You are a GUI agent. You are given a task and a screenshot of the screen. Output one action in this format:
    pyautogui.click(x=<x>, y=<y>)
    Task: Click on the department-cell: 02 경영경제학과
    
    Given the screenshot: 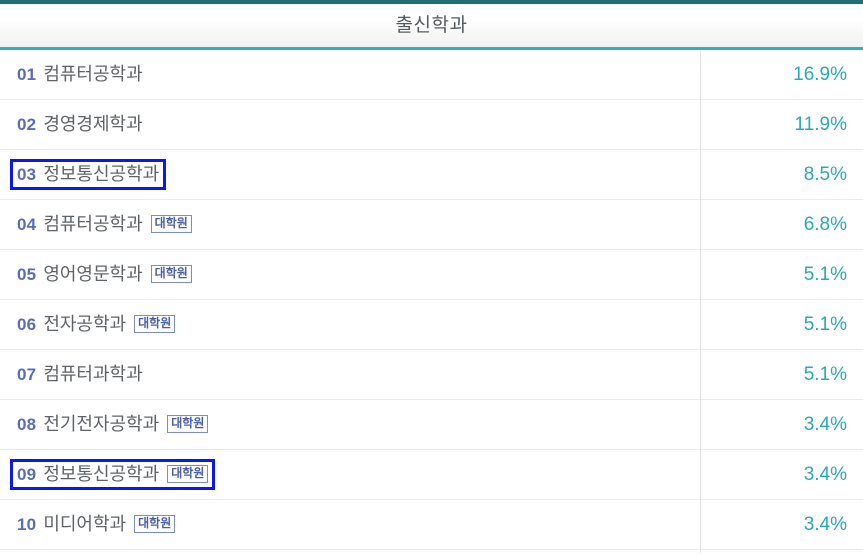 What is the action you would take?
    pyautogui.click(x=350, y=124)
    